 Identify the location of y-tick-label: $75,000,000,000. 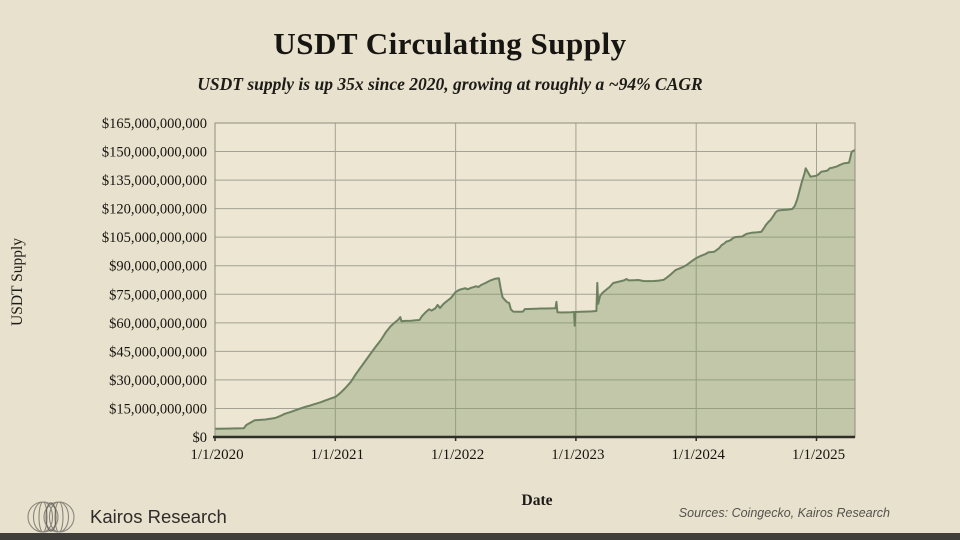
(158, 295).